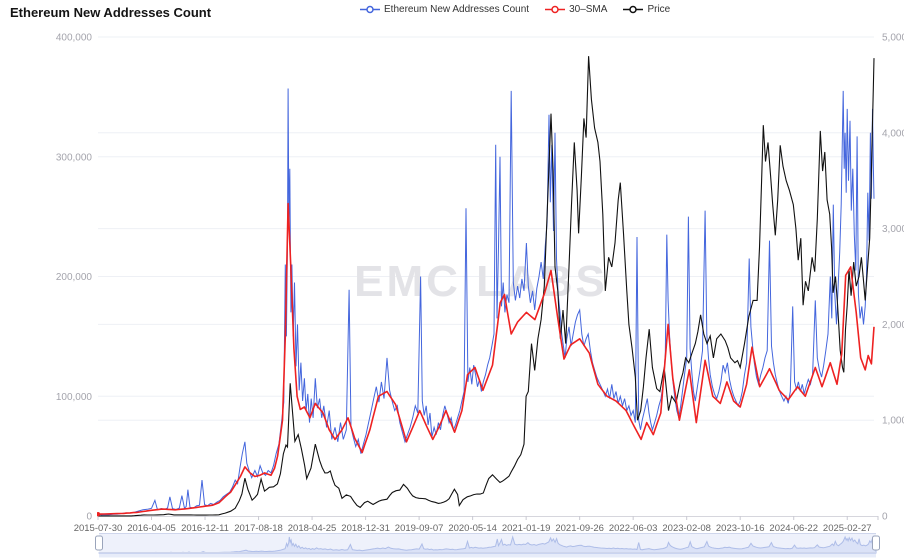 The height and width of the screenshot is (558, 904). Describe the element at coordinates (740, 528) in the screenshot. I see `x-tick-label: 2023-10-16` at that location.